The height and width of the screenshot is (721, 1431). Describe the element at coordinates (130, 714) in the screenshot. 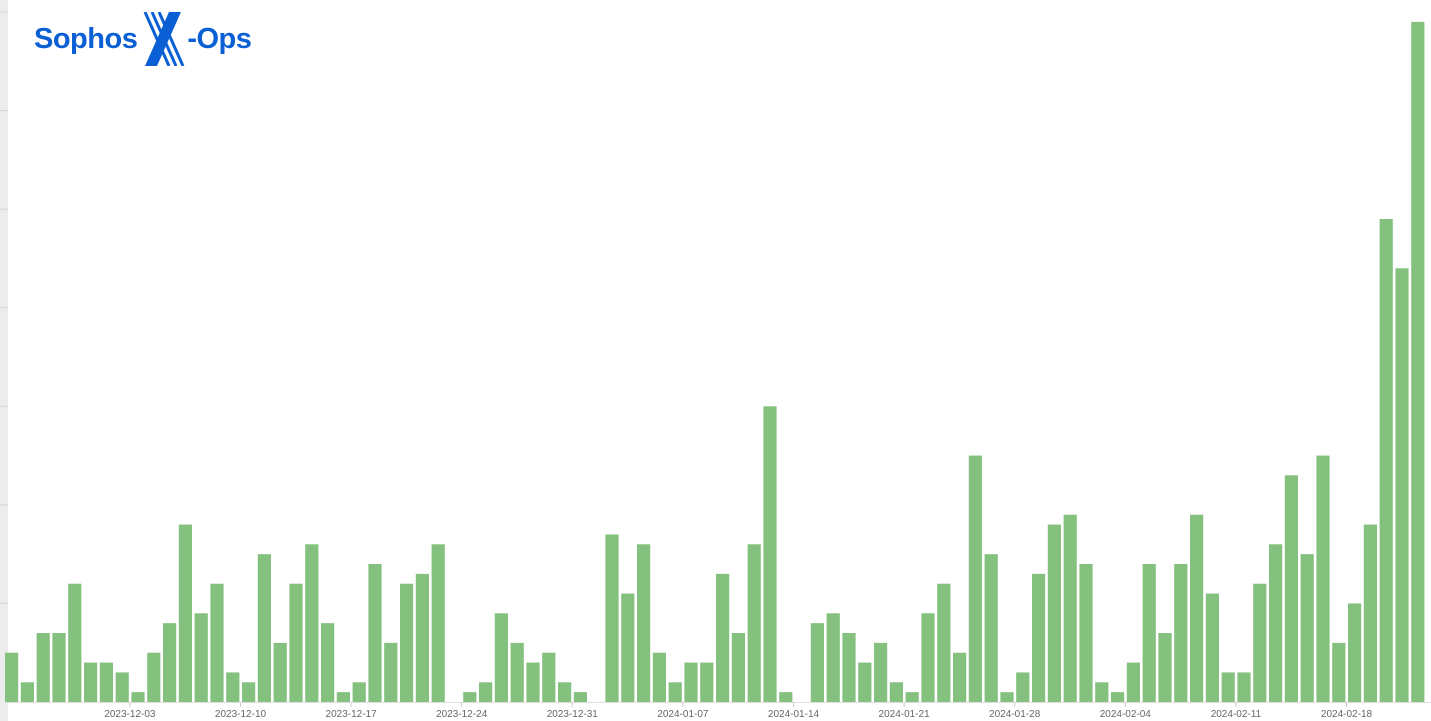

I see `x-tick-label: 2023-12-03` at that location.